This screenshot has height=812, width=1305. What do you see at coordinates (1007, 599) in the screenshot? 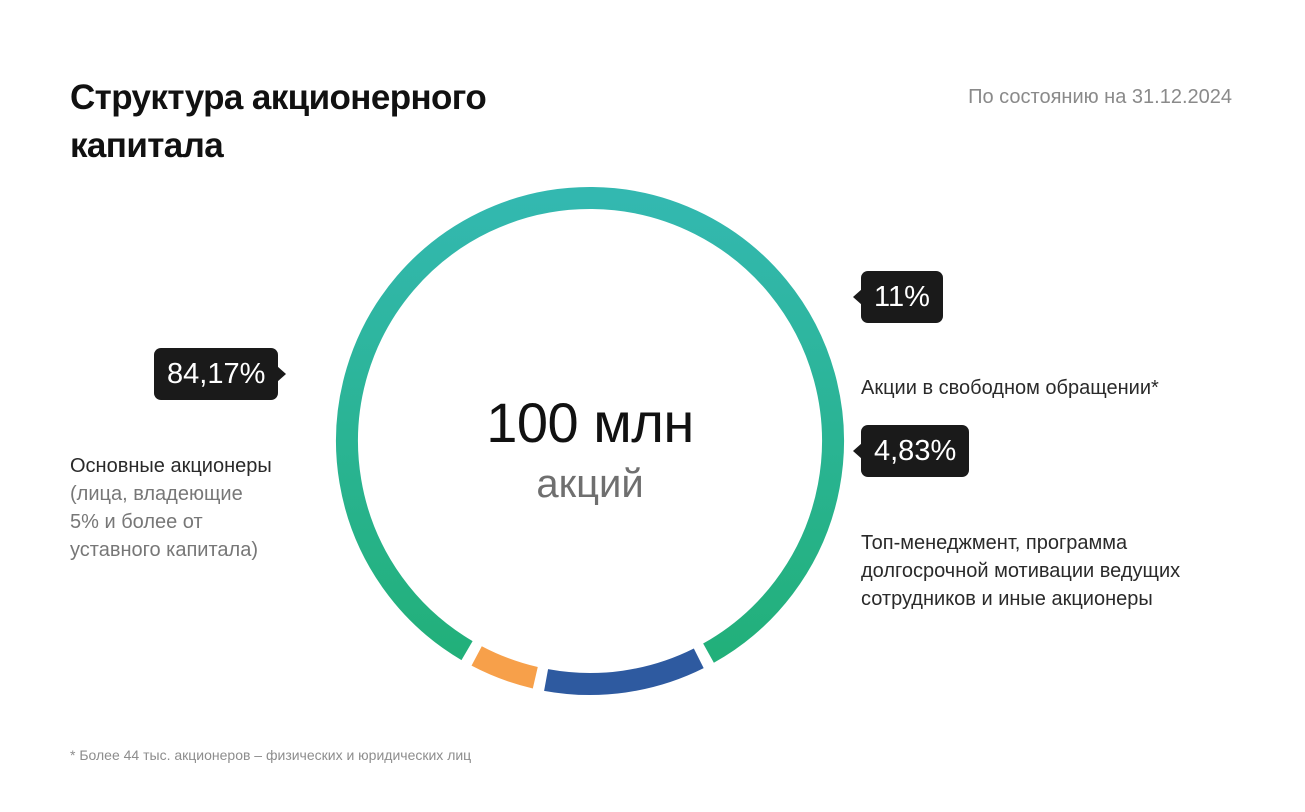
I see `management-line-3: сотрудников и иные акционеры` at bounding box center [1007, 599].